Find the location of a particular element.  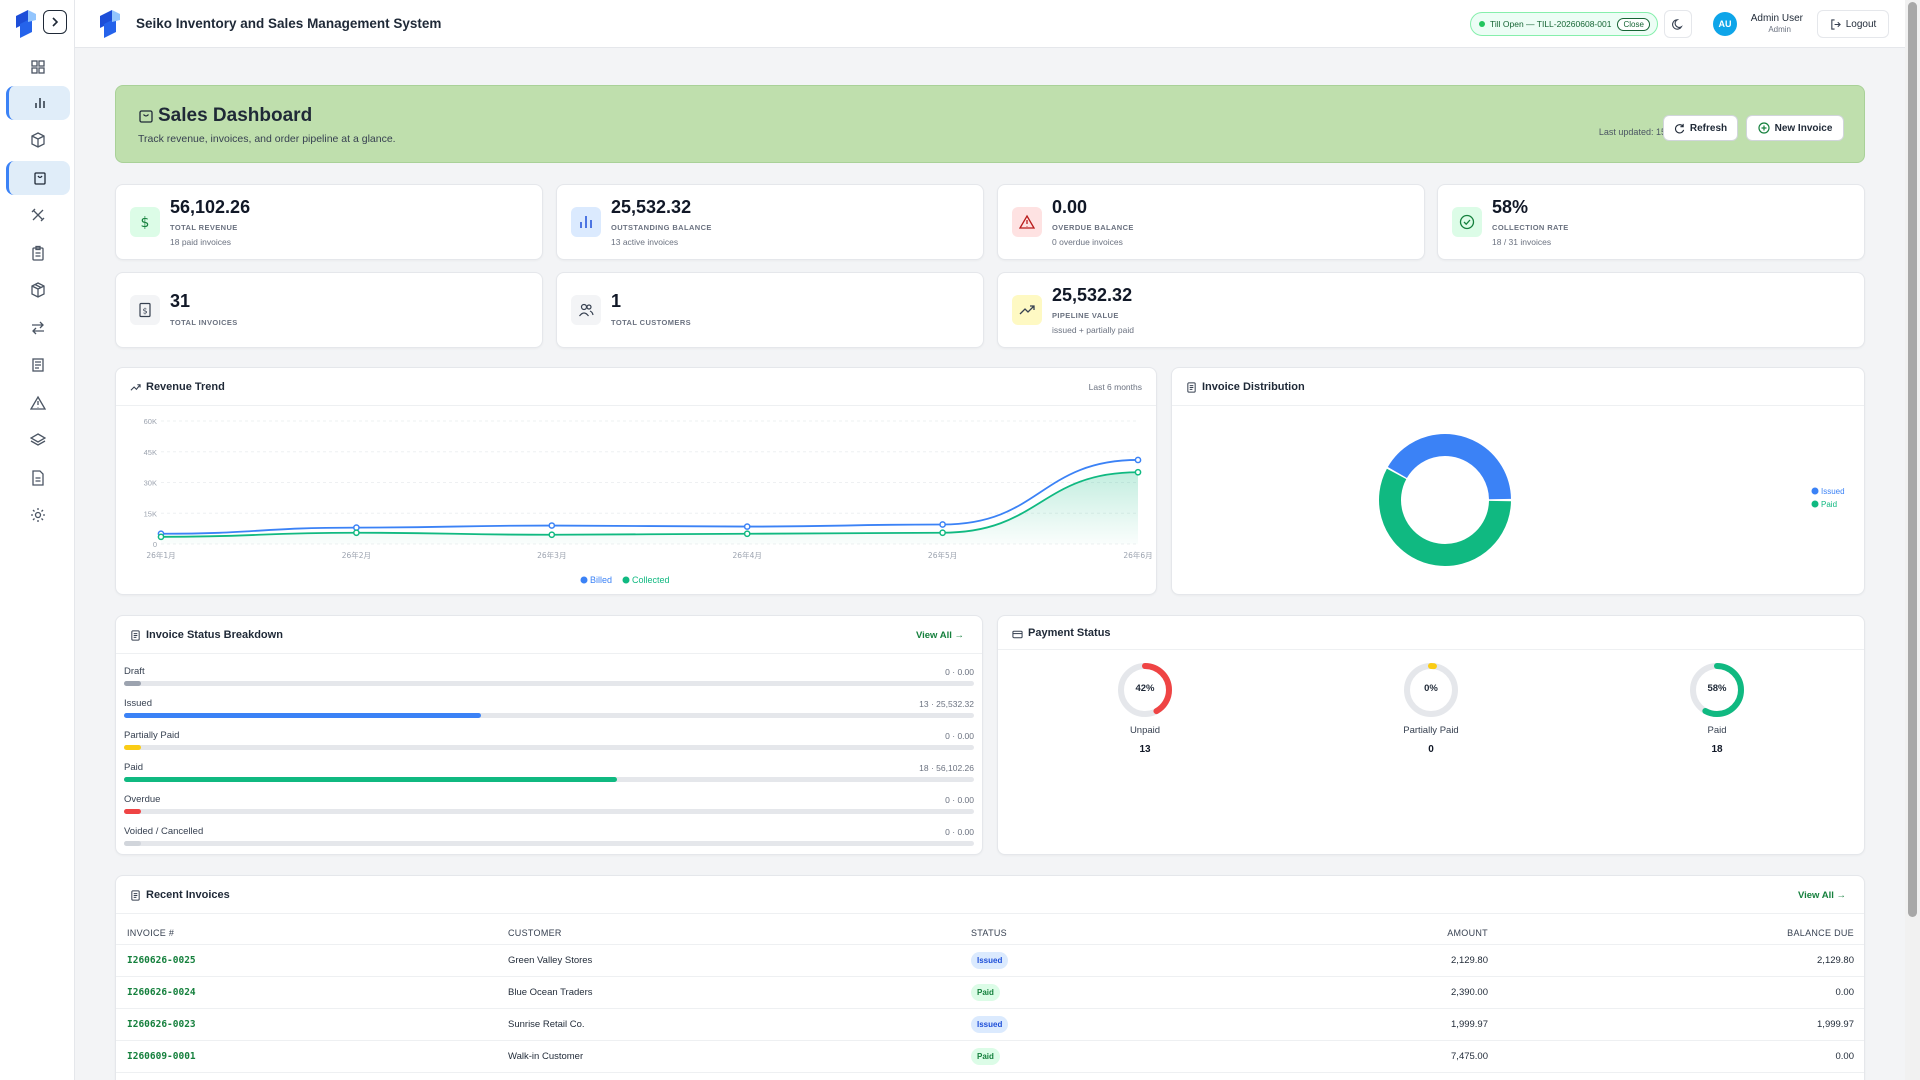

refresh-label: Refresh is located at coordinates (1708, 128).